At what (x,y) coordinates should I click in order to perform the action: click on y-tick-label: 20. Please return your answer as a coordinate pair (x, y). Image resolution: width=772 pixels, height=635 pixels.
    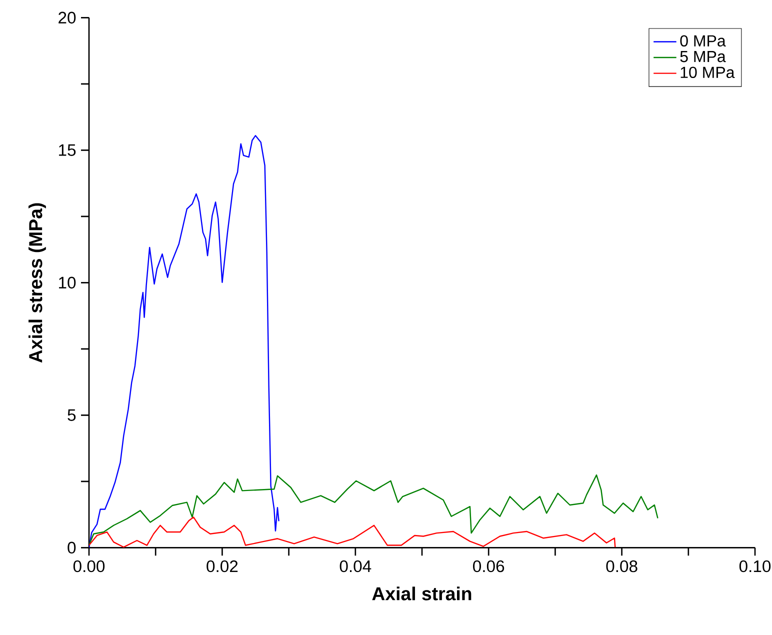
    Looking at the image, I should click on (67, 18).